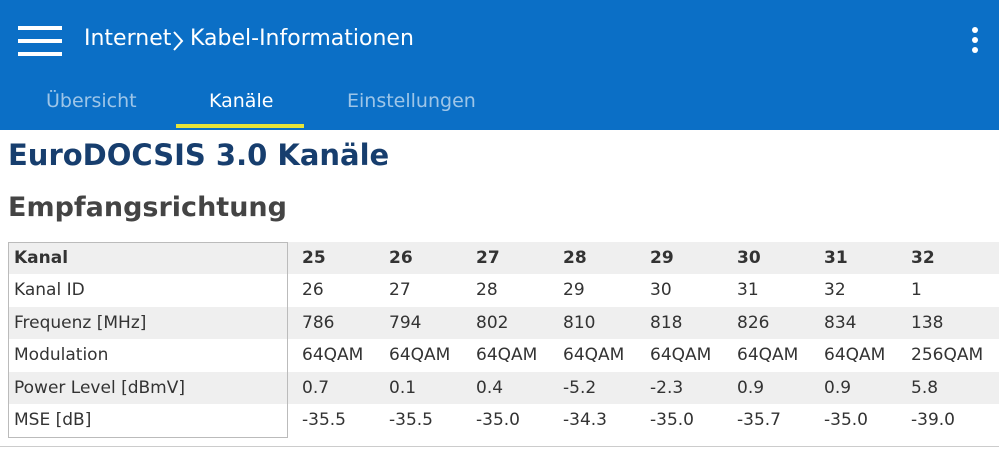  What do you see at coordinates (499, 446) in the screenshot?
I see `divider` at bounding box center [499, 446].